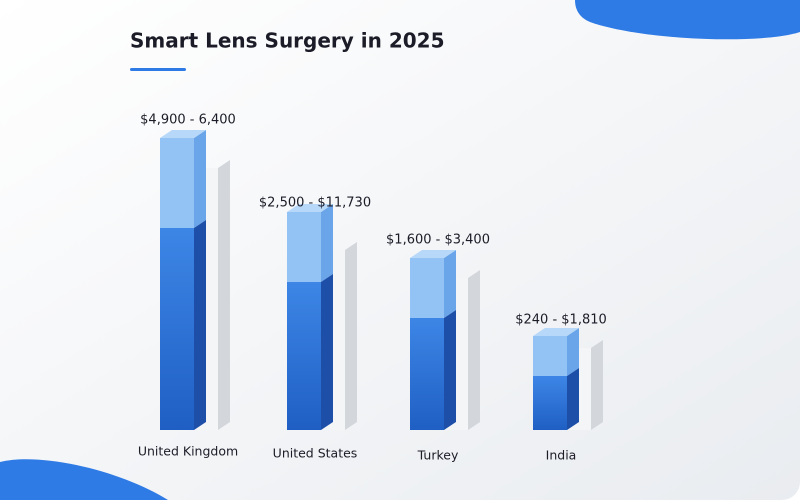 The height and width of the screenshot is (500, 800). I want to click on price-label: $2,500 - $11,730, so click(315, 203).